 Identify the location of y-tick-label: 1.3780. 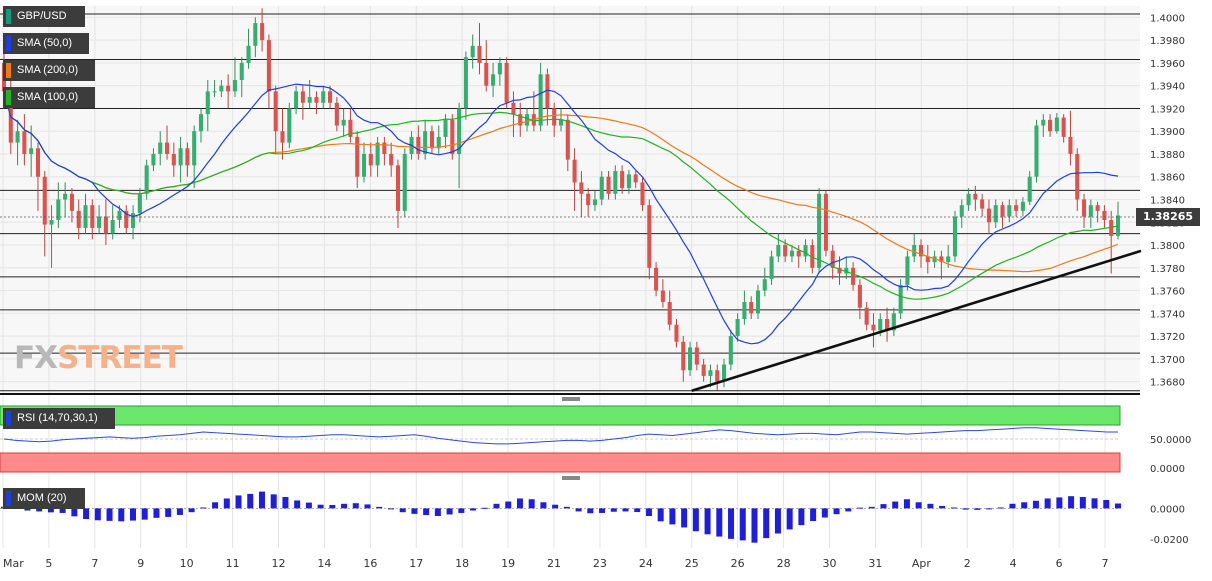
(1167, 269).